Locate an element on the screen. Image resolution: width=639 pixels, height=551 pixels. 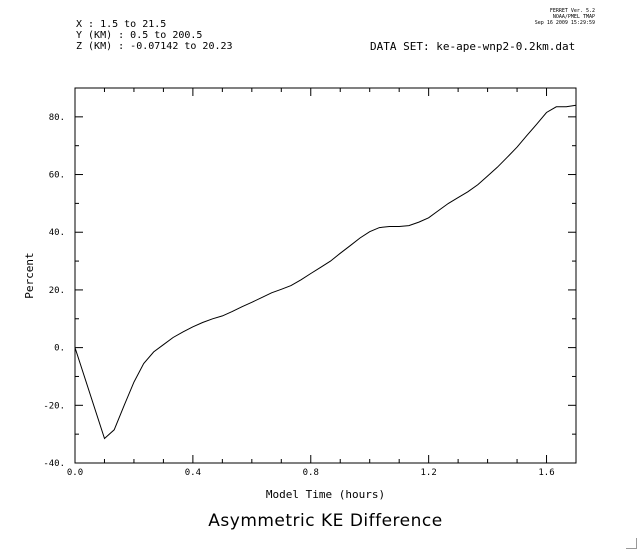
y-tick-label: 80. is located at coordinates (57, 118).